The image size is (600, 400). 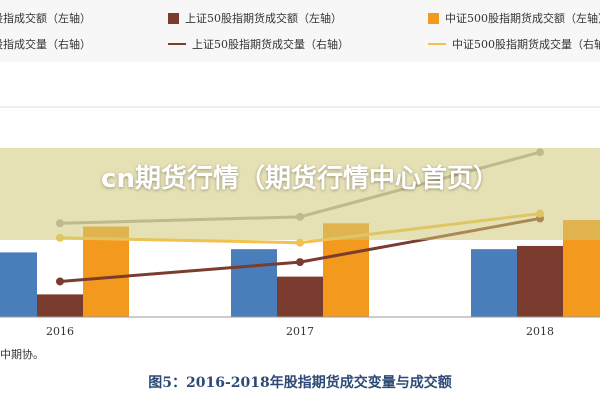 I want to click on line-point-2-2017, so click(x=300, y=262).